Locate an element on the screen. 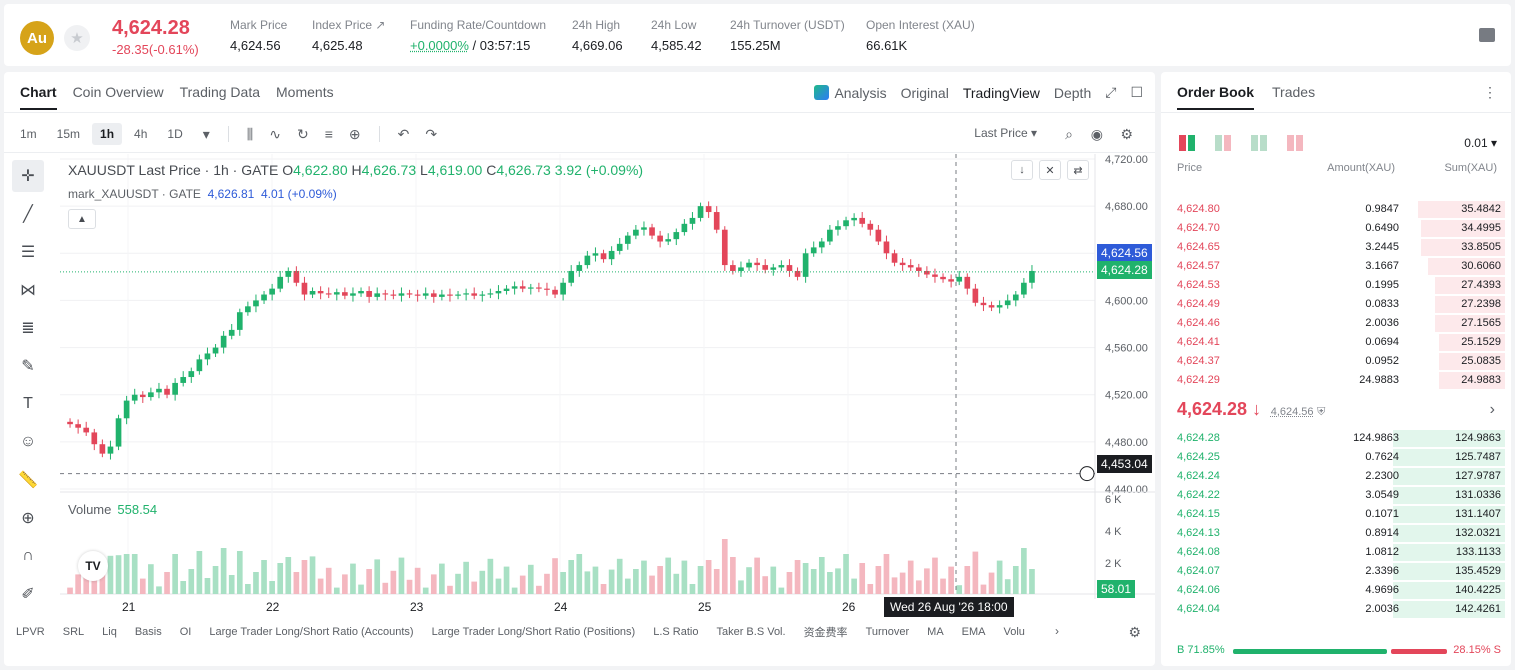 Image resolution: width=1515 pixels, height=670 pixels. tab-chart: Chart is located at coordinates (38, 97).